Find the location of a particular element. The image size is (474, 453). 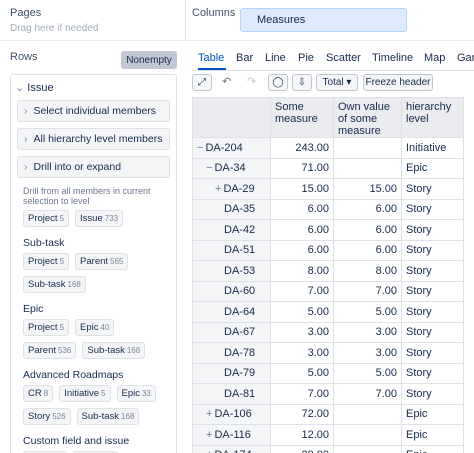

cell: 72.00 is located at coordinates (302, 414).